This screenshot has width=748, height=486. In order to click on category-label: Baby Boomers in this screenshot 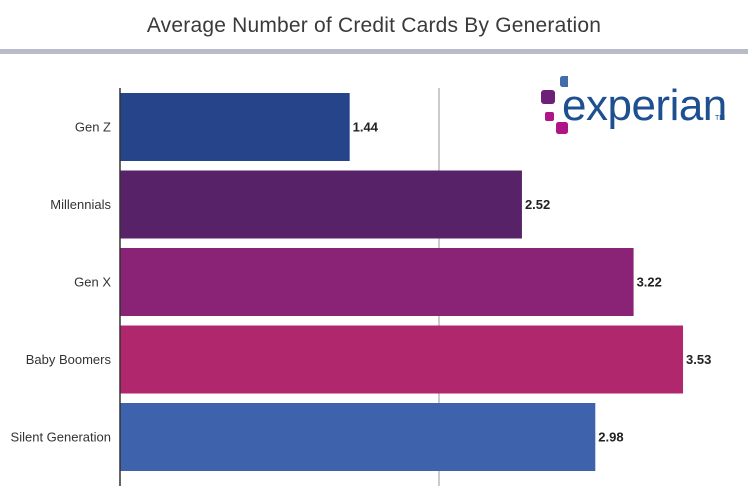, I will do `click(69, 359)`.